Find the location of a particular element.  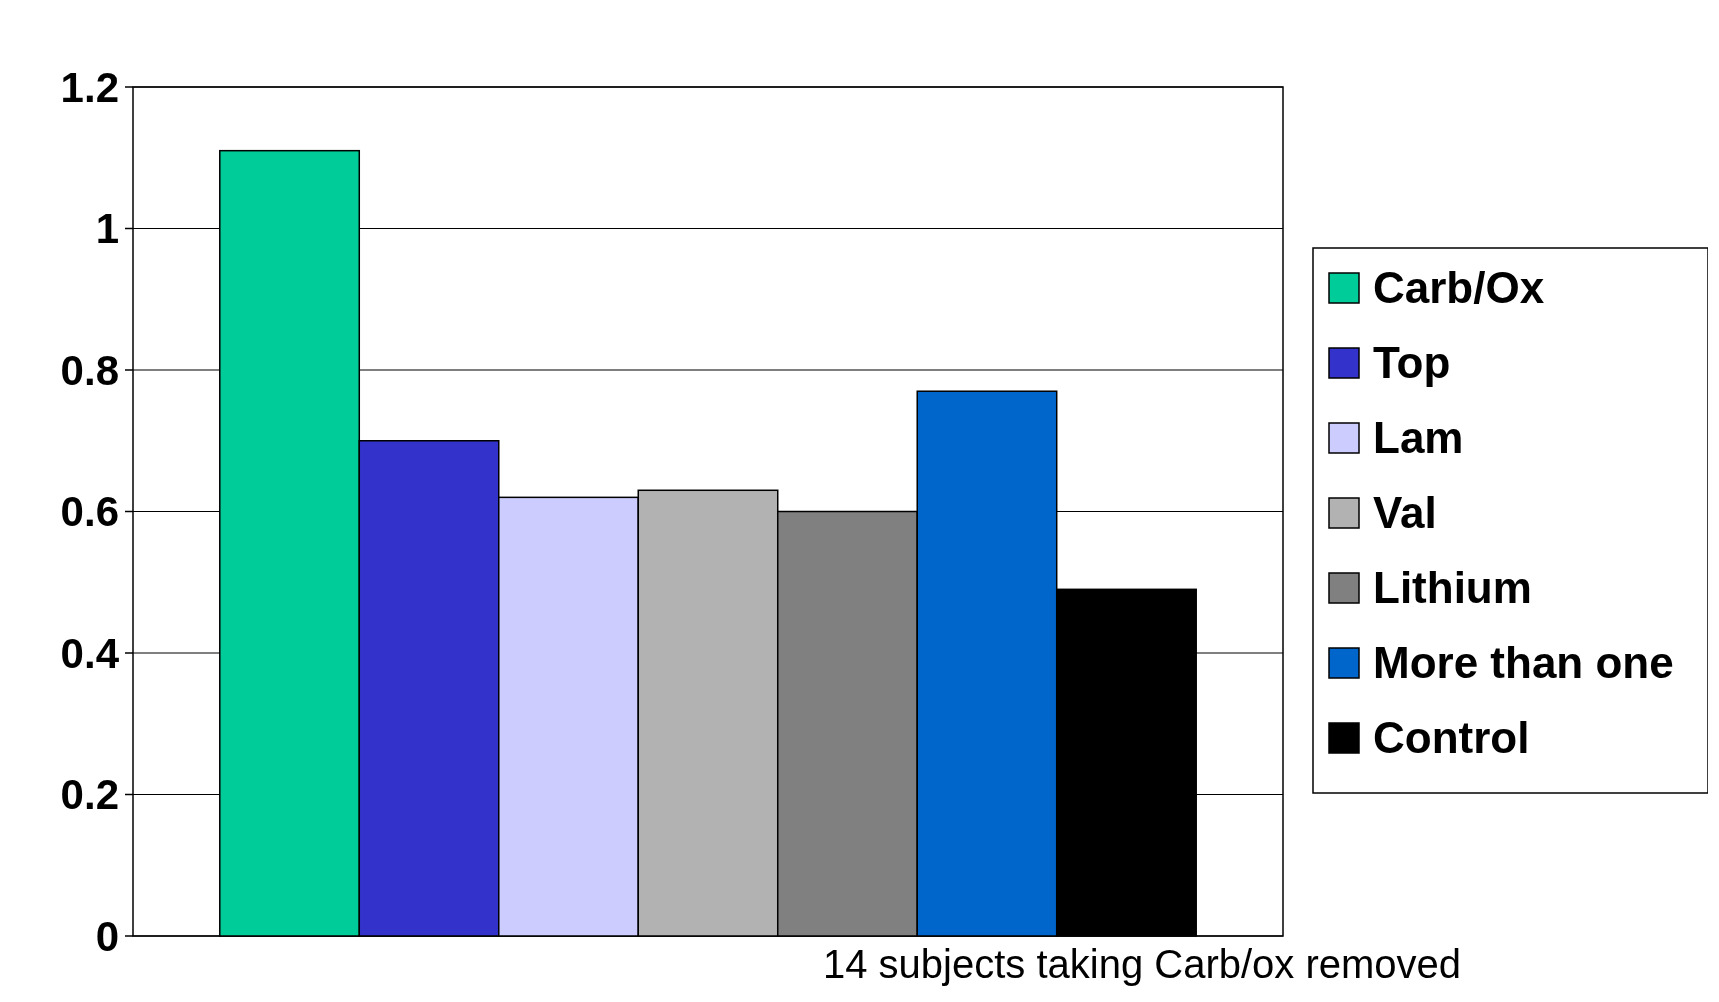

legend-label: Carb/Ox is located at coordinates (1459, 288).